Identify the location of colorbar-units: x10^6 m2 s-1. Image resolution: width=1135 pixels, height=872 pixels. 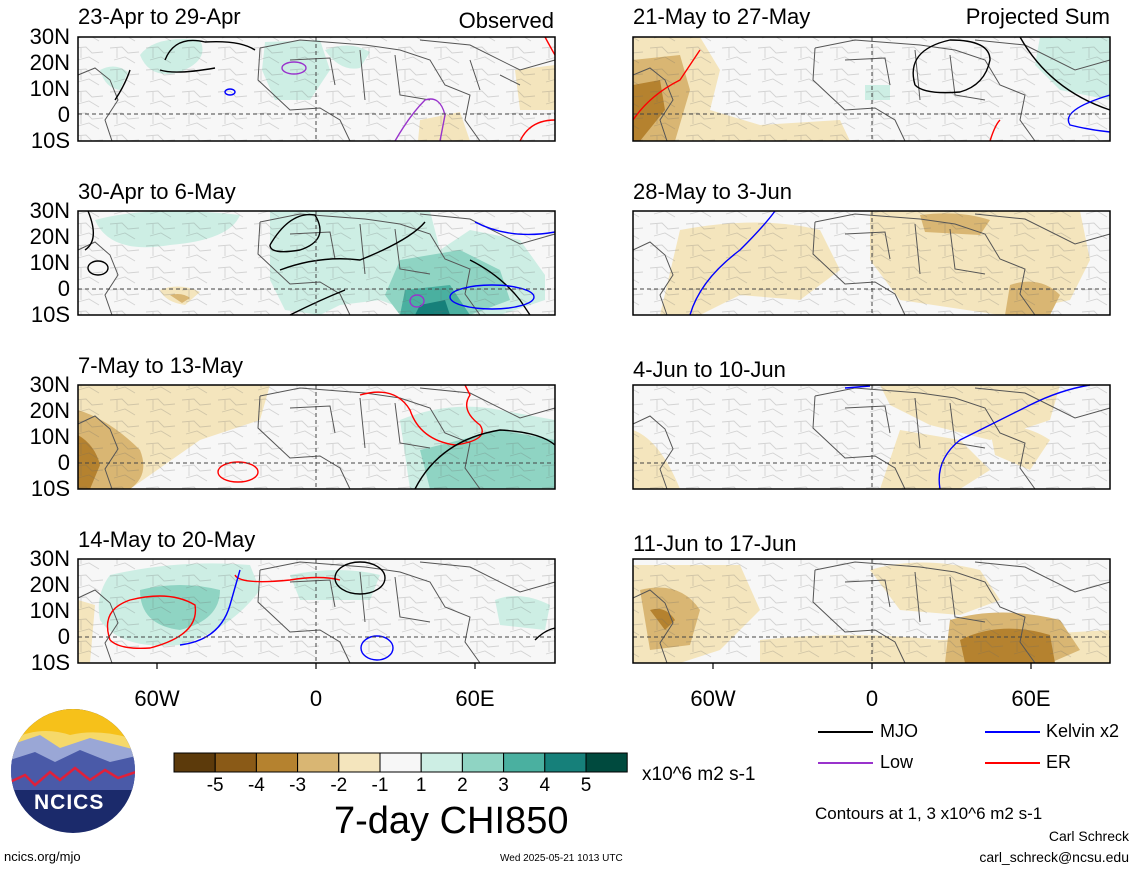
(699, 774).